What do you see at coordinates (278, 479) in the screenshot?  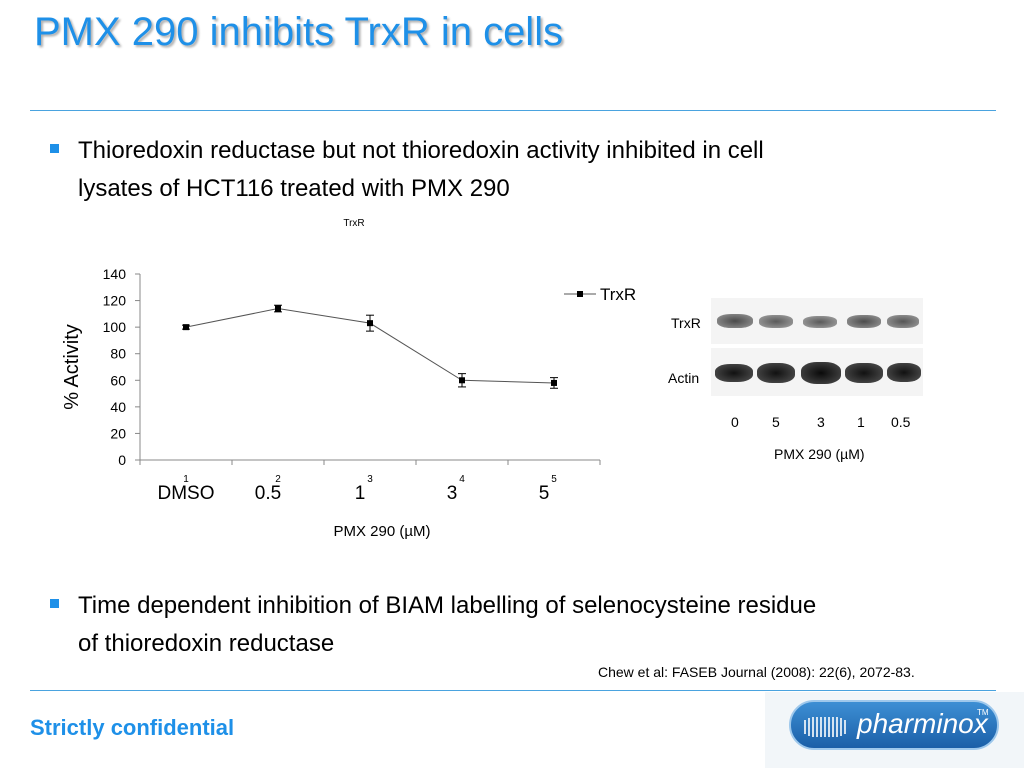 I see `x-index-label: 2` at bounding box center [278, 479].